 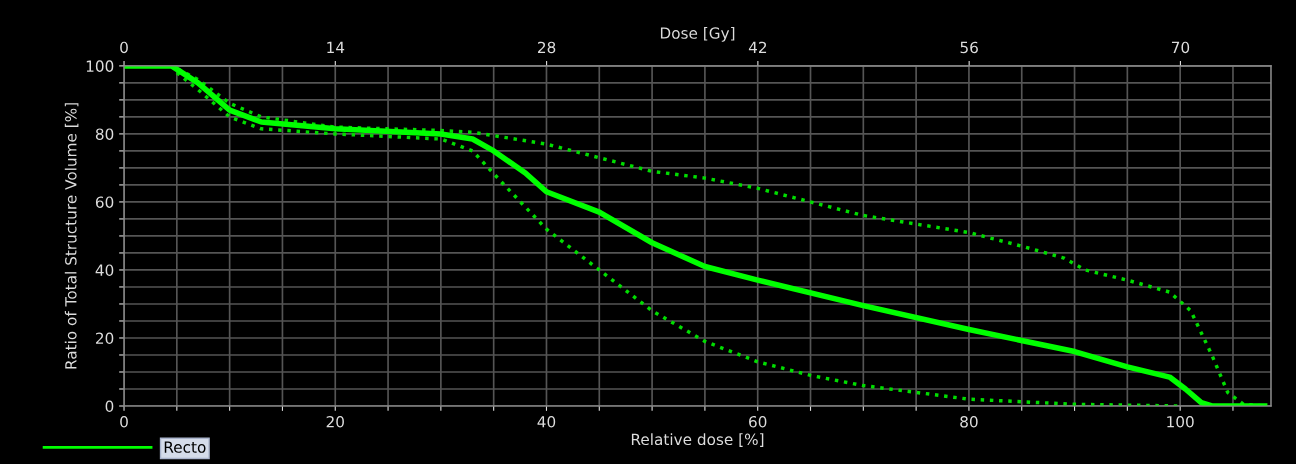 What do you see at coordinates (124, 421) in the screenshot?
I see `x-tick-label: 0` at bounding box center [124, 421].